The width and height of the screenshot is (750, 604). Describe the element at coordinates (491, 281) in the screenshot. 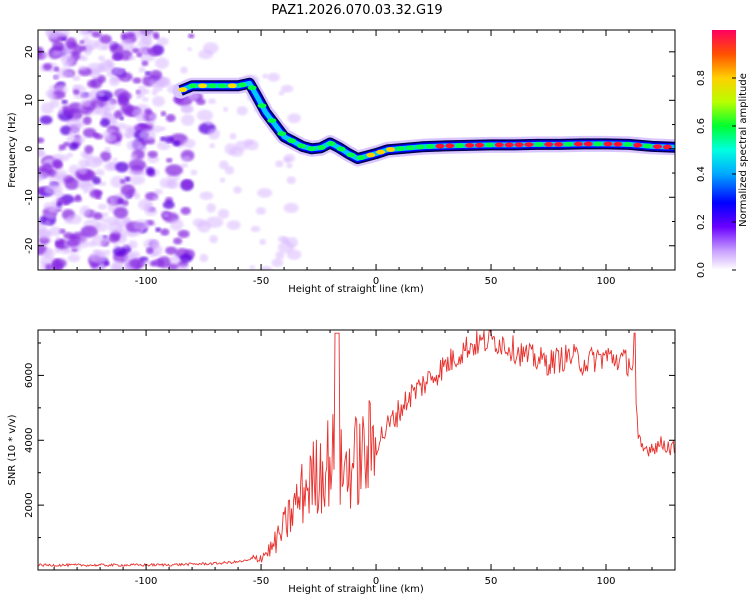

I see `x-tick-label: 50` at that location.